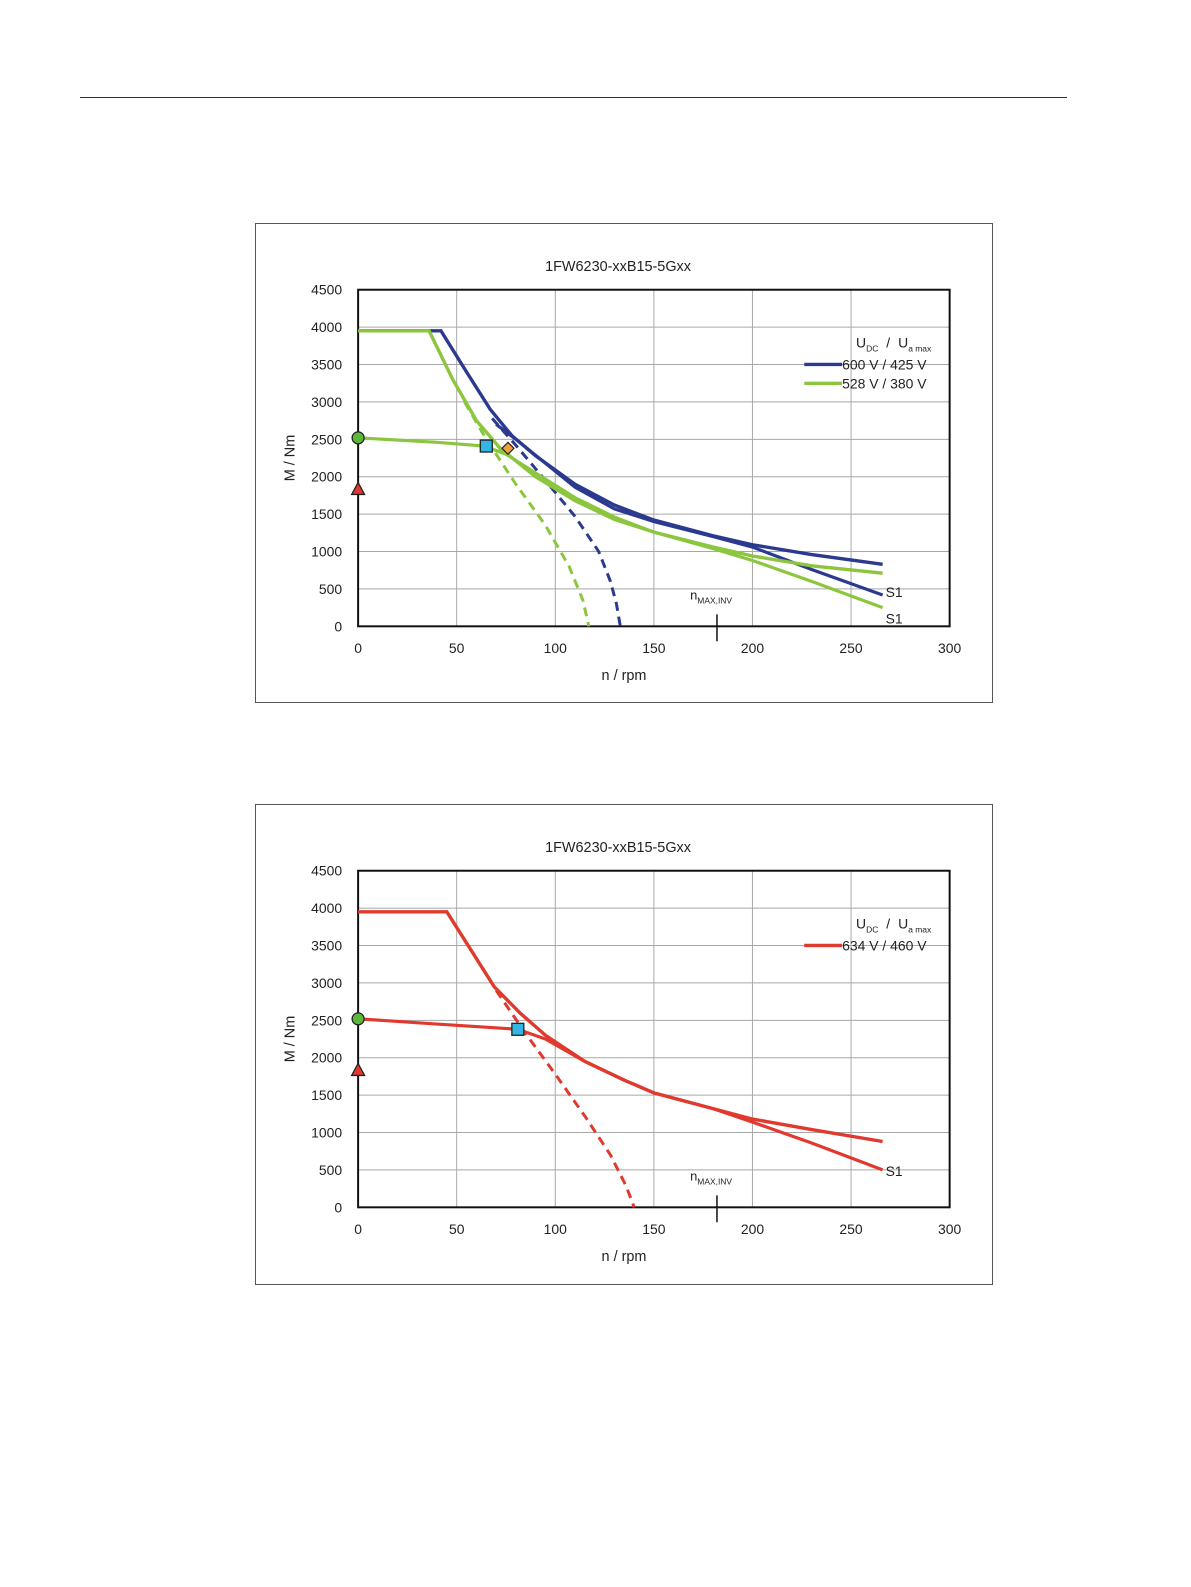  I want to click on series-1: S1, so click(630, 478).